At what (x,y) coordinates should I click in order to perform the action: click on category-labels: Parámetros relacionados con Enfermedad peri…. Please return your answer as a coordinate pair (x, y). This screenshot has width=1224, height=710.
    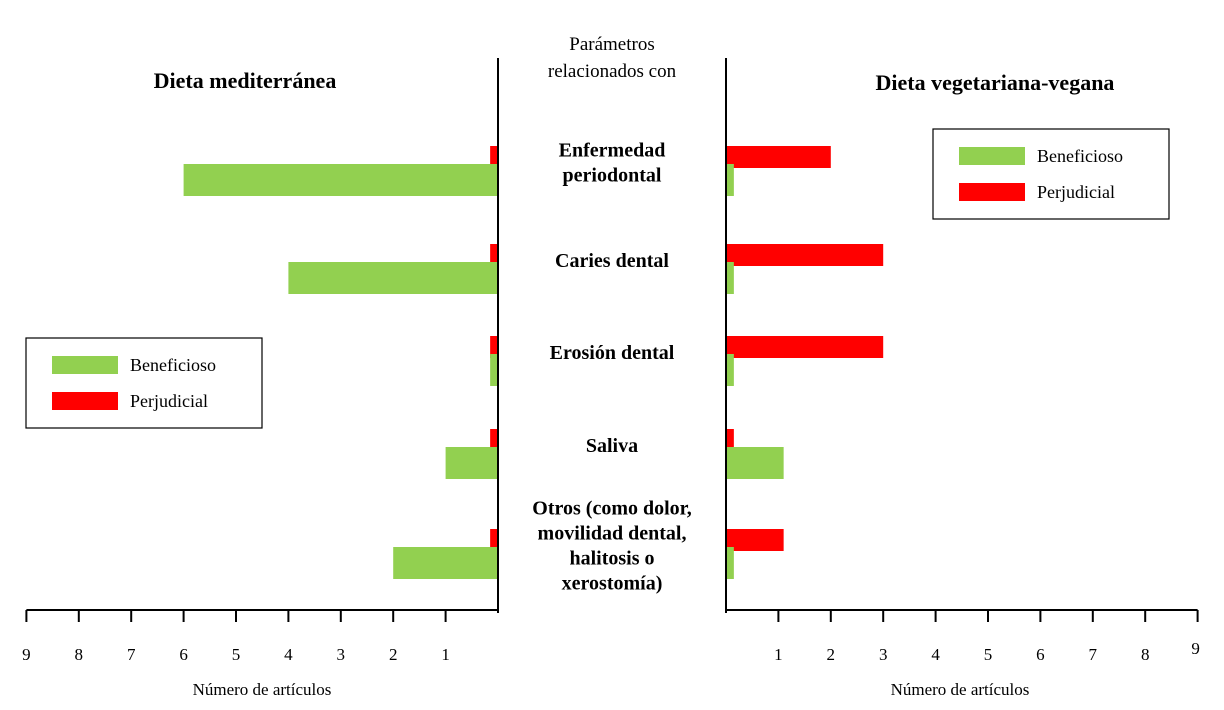
    Looking at the image, I should click on (611, 314).